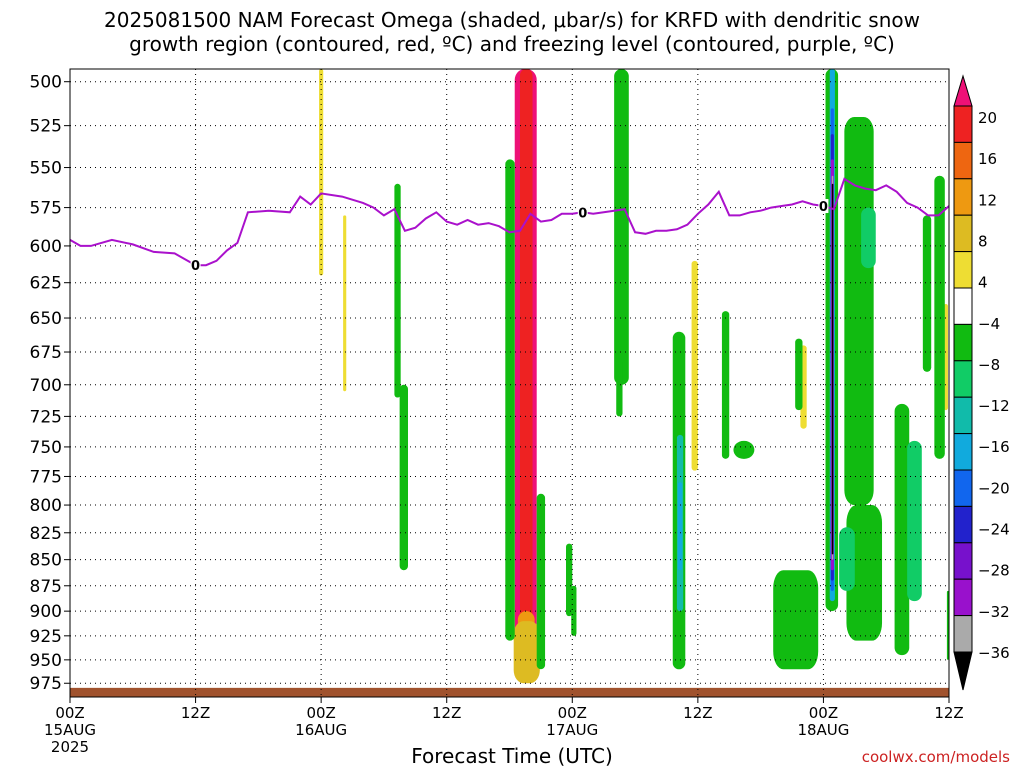 This screenshot has height=768, width=1024. Describe the element at coordinates (46, 506) in the screenshot. I see `y-tick-label: 800` at that location.